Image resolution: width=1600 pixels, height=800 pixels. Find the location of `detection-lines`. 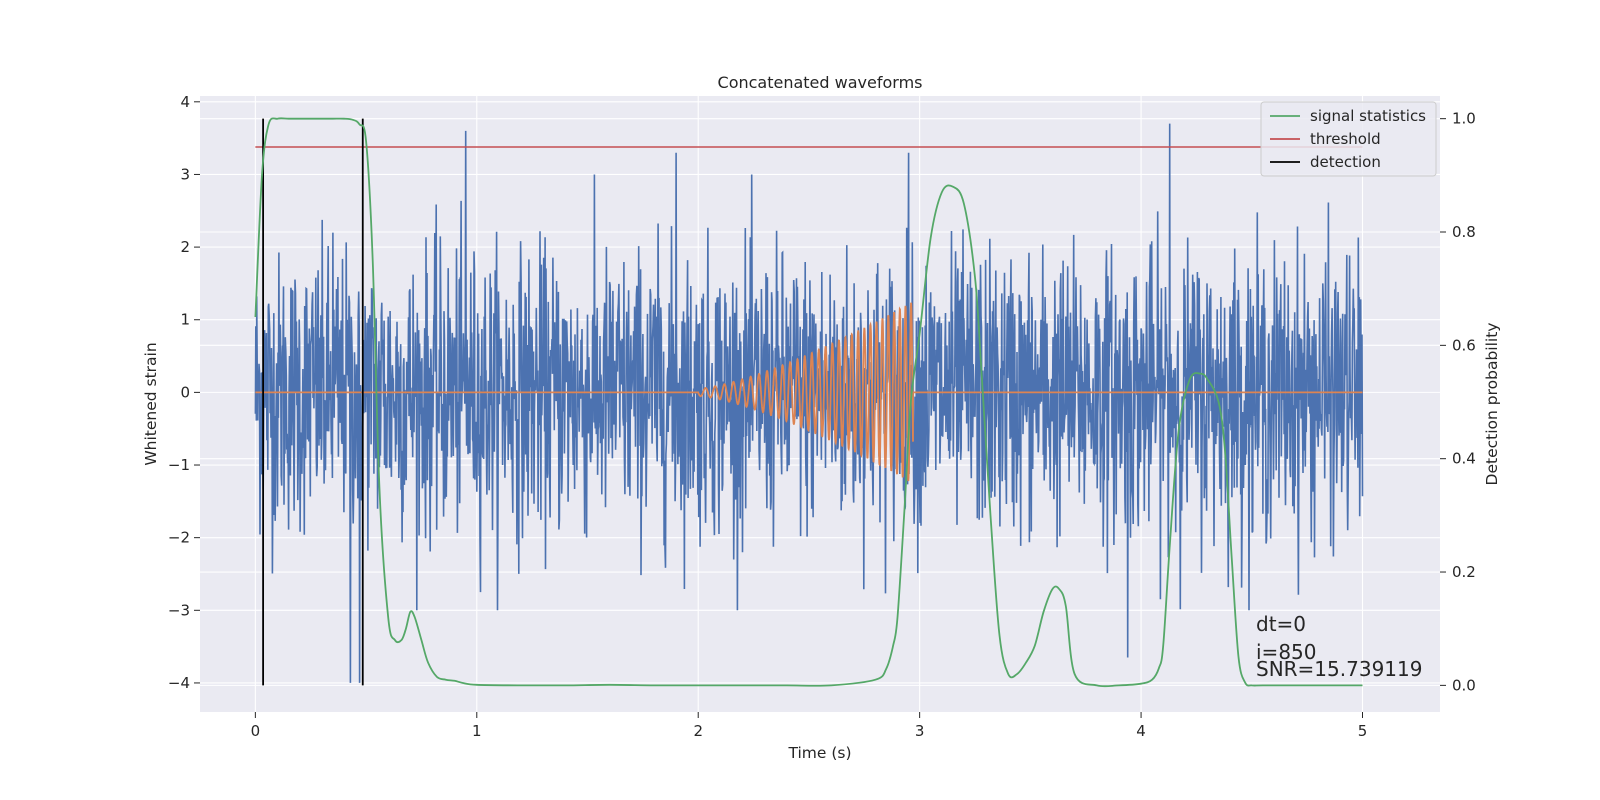

detection-lines is located at coordinates (313, 402).